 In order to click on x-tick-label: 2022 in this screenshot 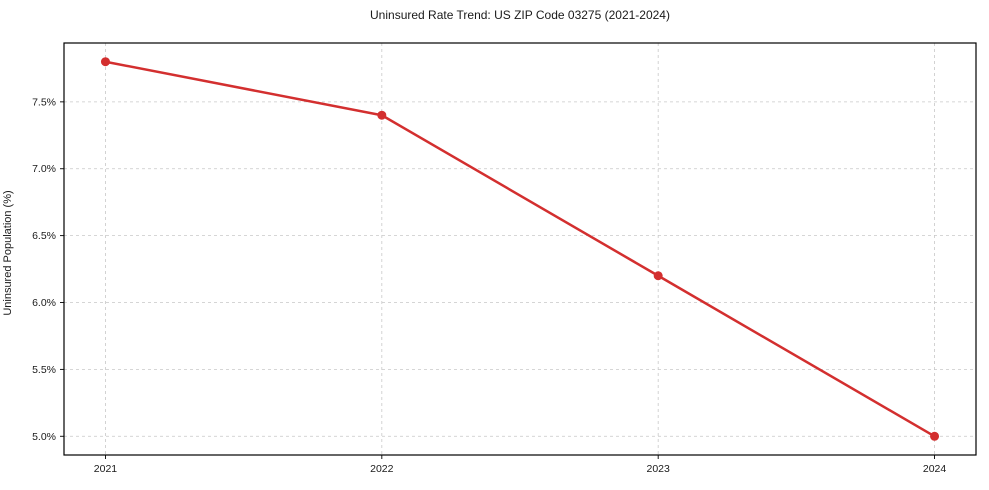, I will do `click(382, 469)`.